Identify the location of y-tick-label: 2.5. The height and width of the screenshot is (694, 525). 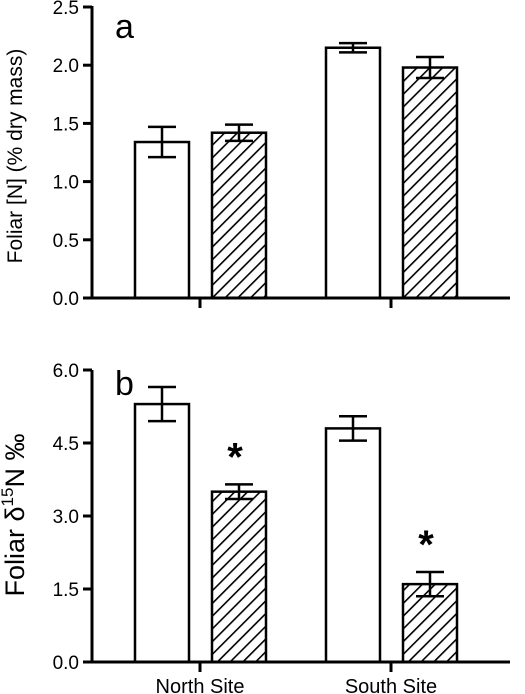
(66, 9).